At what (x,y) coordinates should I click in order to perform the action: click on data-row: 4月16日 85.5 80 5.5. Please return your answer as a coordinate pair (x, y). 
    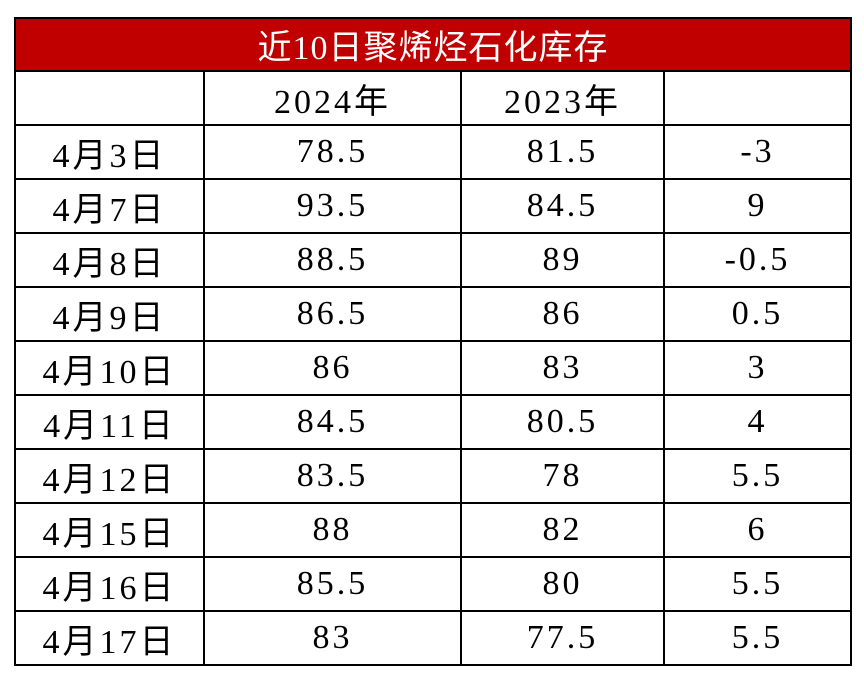
    Looking at the image, I should click on (433, 584).